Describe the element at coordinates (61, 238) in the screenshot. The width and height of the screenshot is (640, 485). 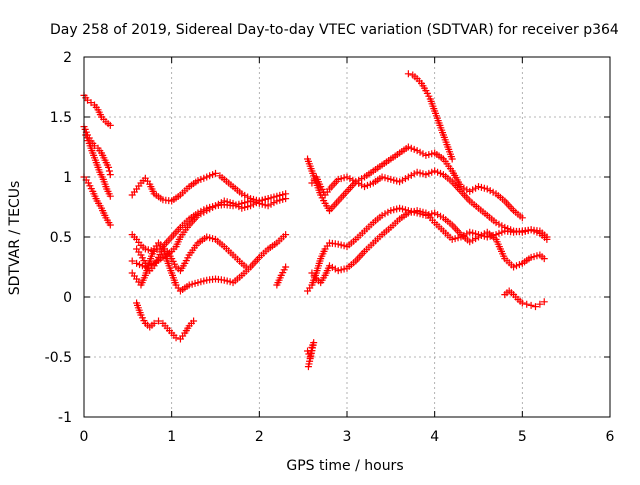
I see `y-tick-label: 0.5` at that location.